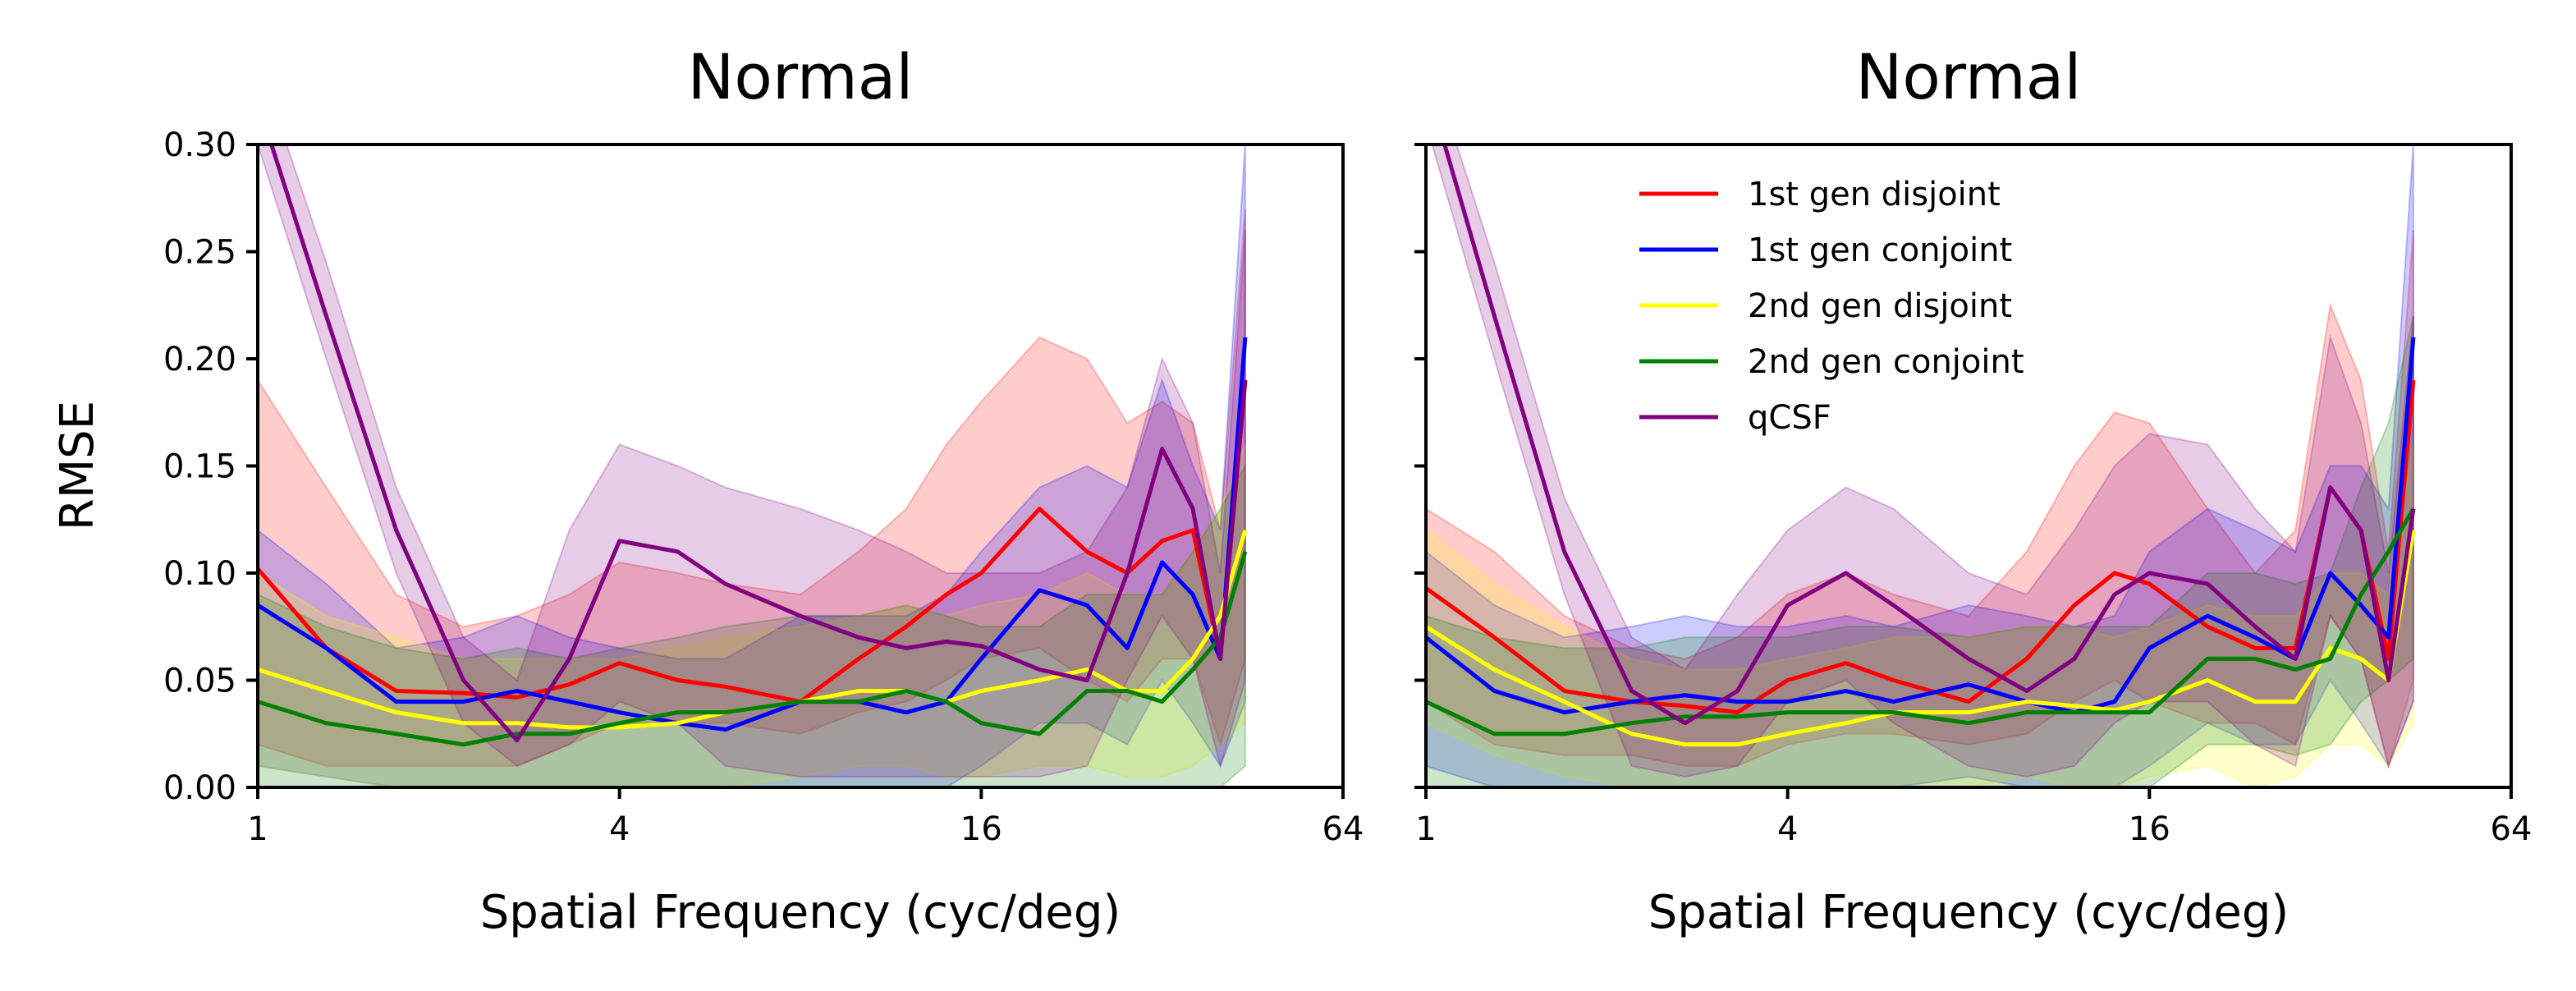 This screenshot has width=2576, height=991. I want to click on y-tick-label: 0.20, so click(200, 360).